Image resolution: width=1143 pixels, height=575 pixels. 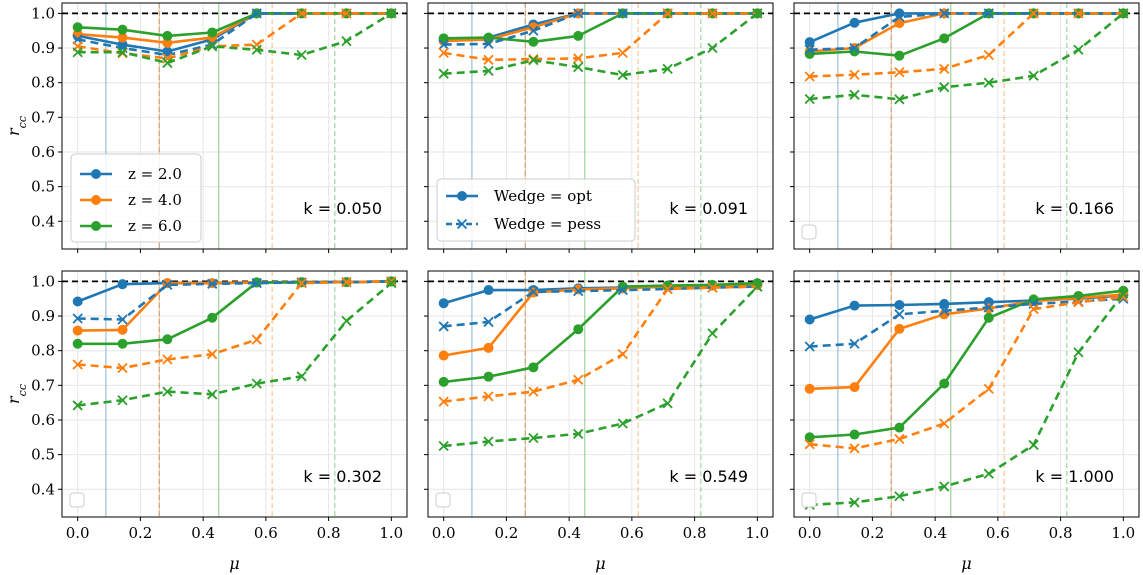 I want to click on k-value-label: k = 0.549, so click(x=708, y=476).